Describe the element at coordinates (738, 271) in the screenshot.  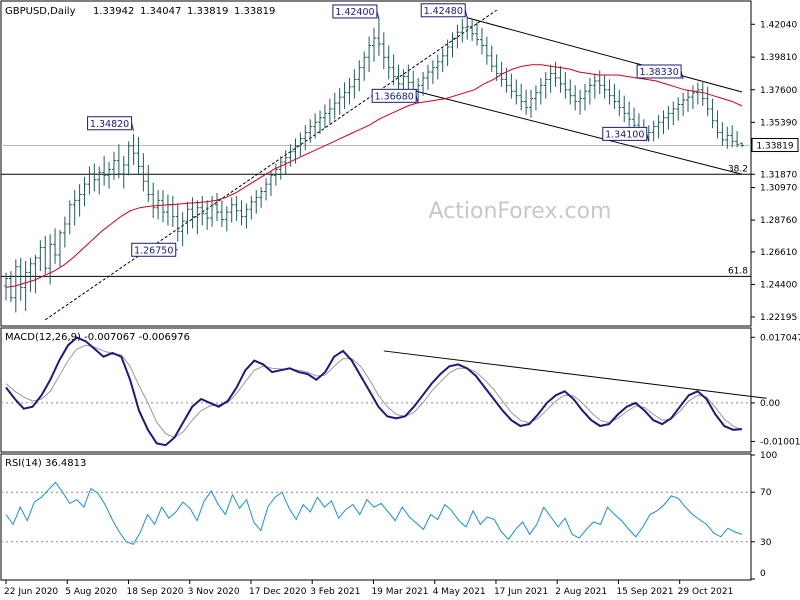
I see `fib-level-label: 61.8` at that location.